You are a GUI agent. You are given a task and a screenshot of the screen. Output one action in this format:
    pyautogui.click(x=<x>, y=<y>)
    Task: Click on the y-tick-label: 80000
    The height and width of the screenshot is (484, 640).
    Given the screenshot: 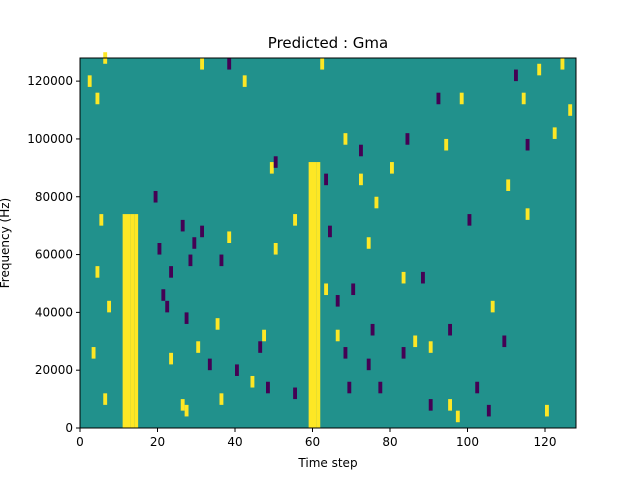 What is the action you would take?
    pyautogui.click(x=54, y=197)
    